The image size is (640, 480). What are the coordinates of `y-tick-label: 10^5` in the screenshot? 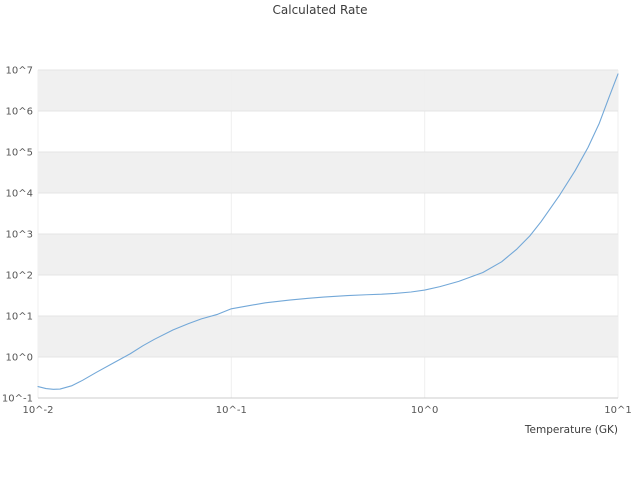 It's located at (19, 153).